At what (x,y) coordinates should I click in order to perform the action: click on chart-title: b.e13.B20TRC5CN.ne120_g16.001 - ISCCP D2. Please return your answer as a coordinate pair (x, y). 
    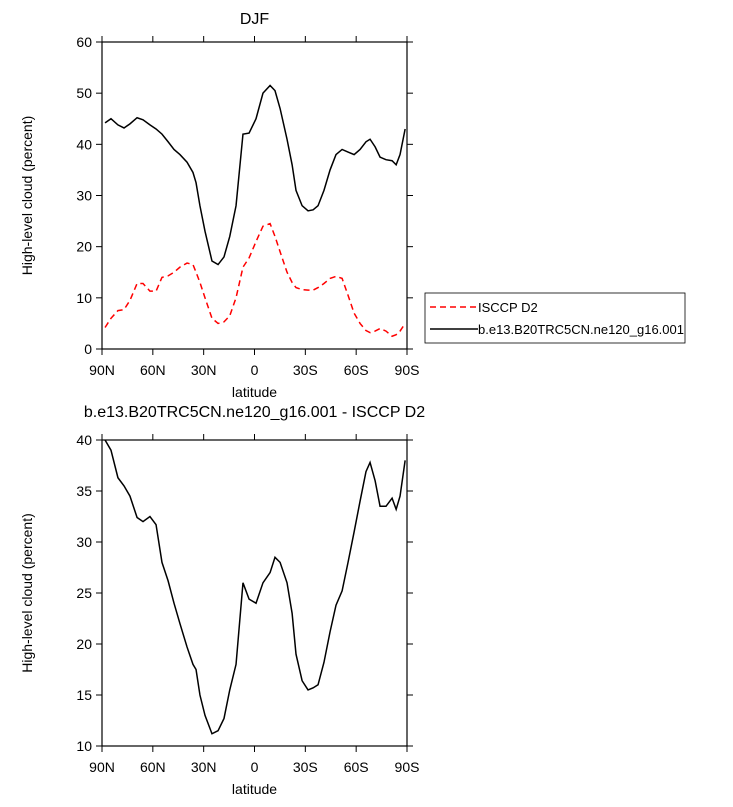
    Looking at the image, I should click on (254, 412).